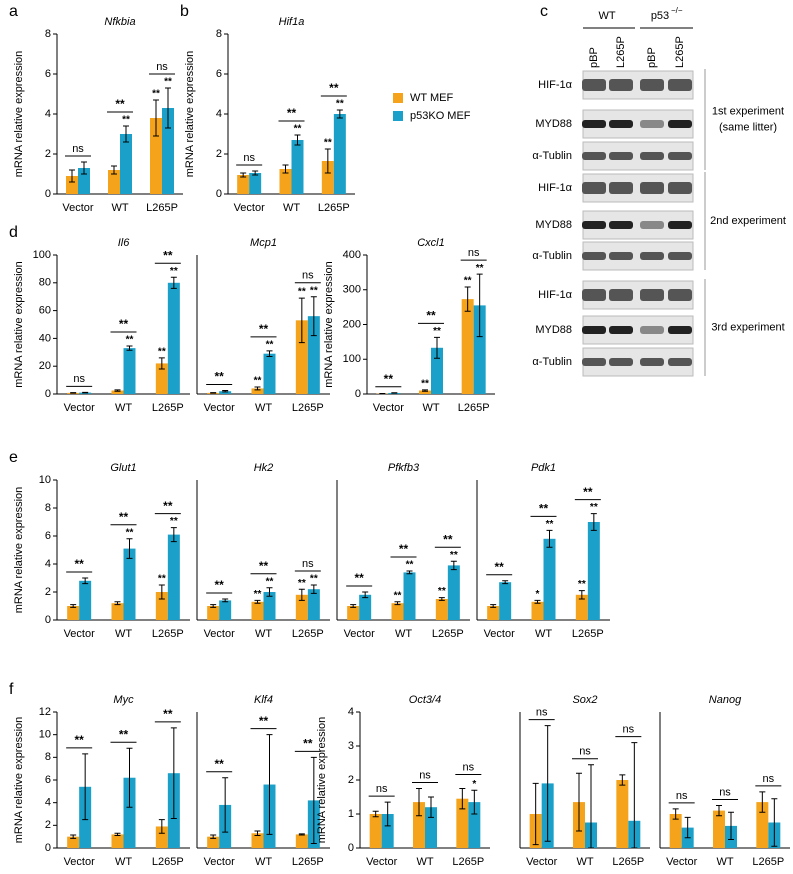 This screenshot has width=793, height=874. I want to click on chart-title: Hk2, so click(264, 468).